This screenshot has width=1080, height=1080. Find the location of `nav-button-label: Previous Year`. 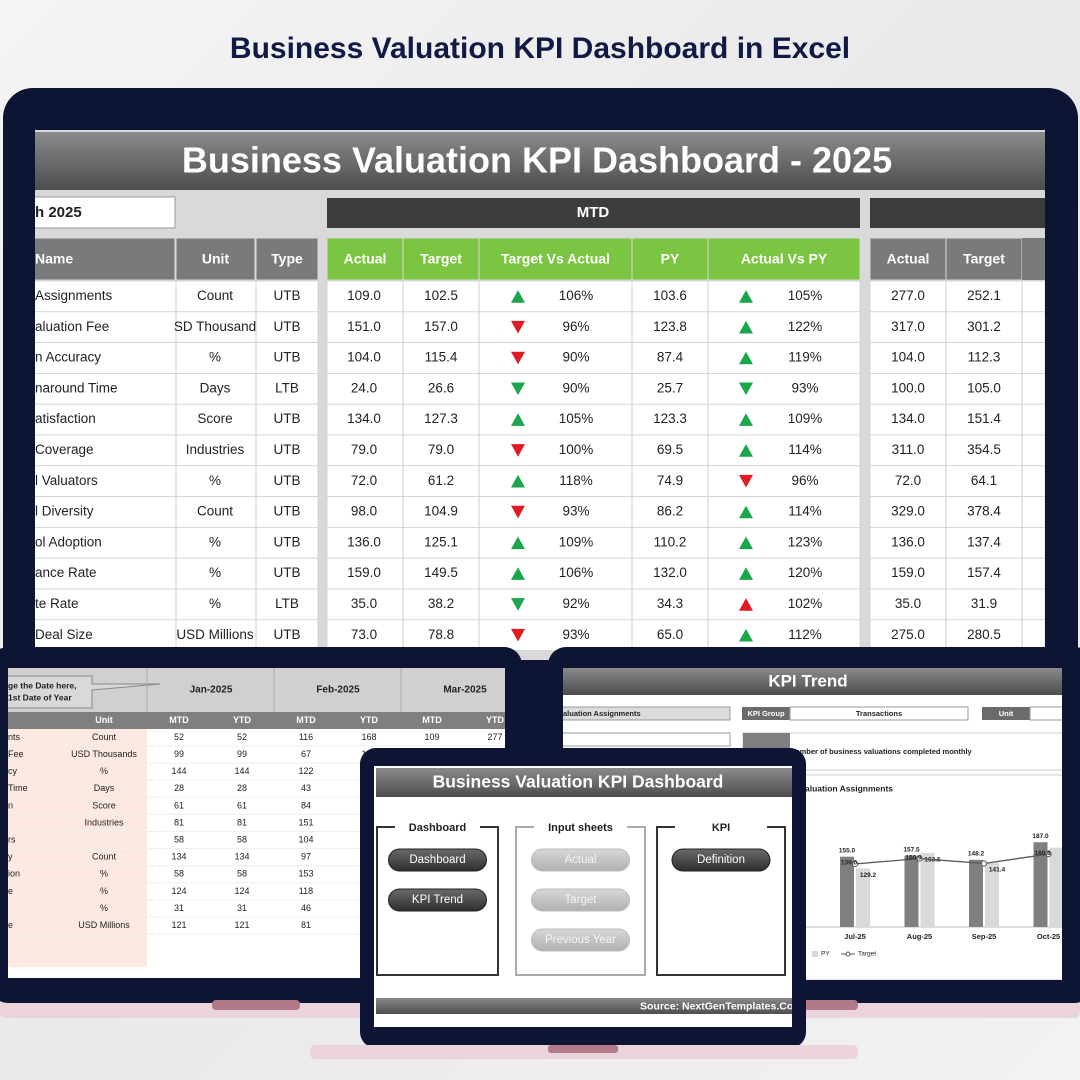

nav-button-label: Previous Year is located at coordinates (580, 940).